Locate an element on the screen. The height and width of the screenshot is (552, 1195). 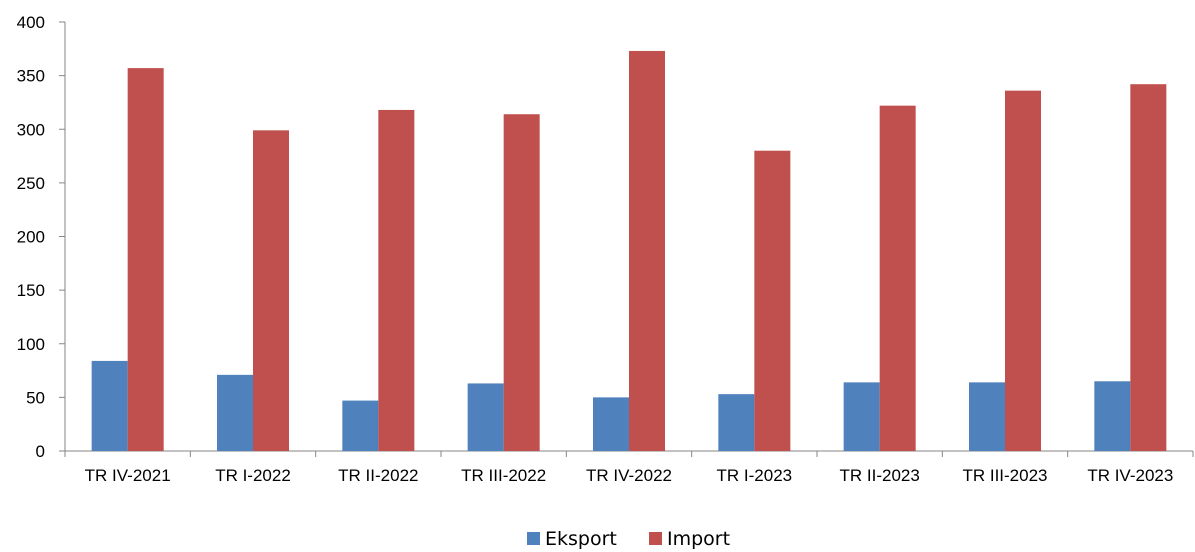
y-tick-label: 300 is located at coordinates (31, 129).